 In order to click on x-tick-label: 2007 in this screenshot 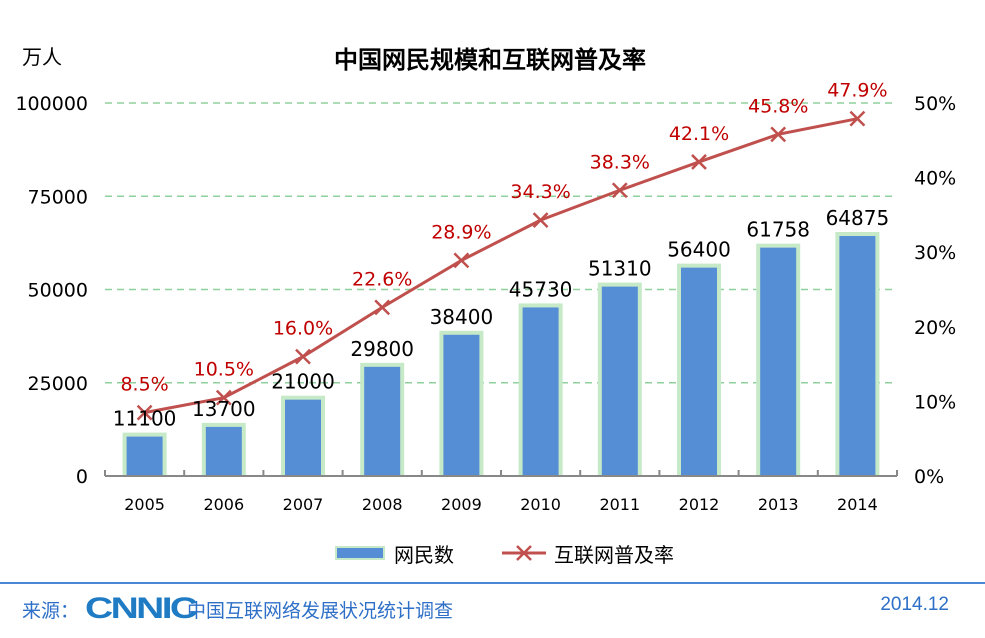, I will do `click(303, 504)`.